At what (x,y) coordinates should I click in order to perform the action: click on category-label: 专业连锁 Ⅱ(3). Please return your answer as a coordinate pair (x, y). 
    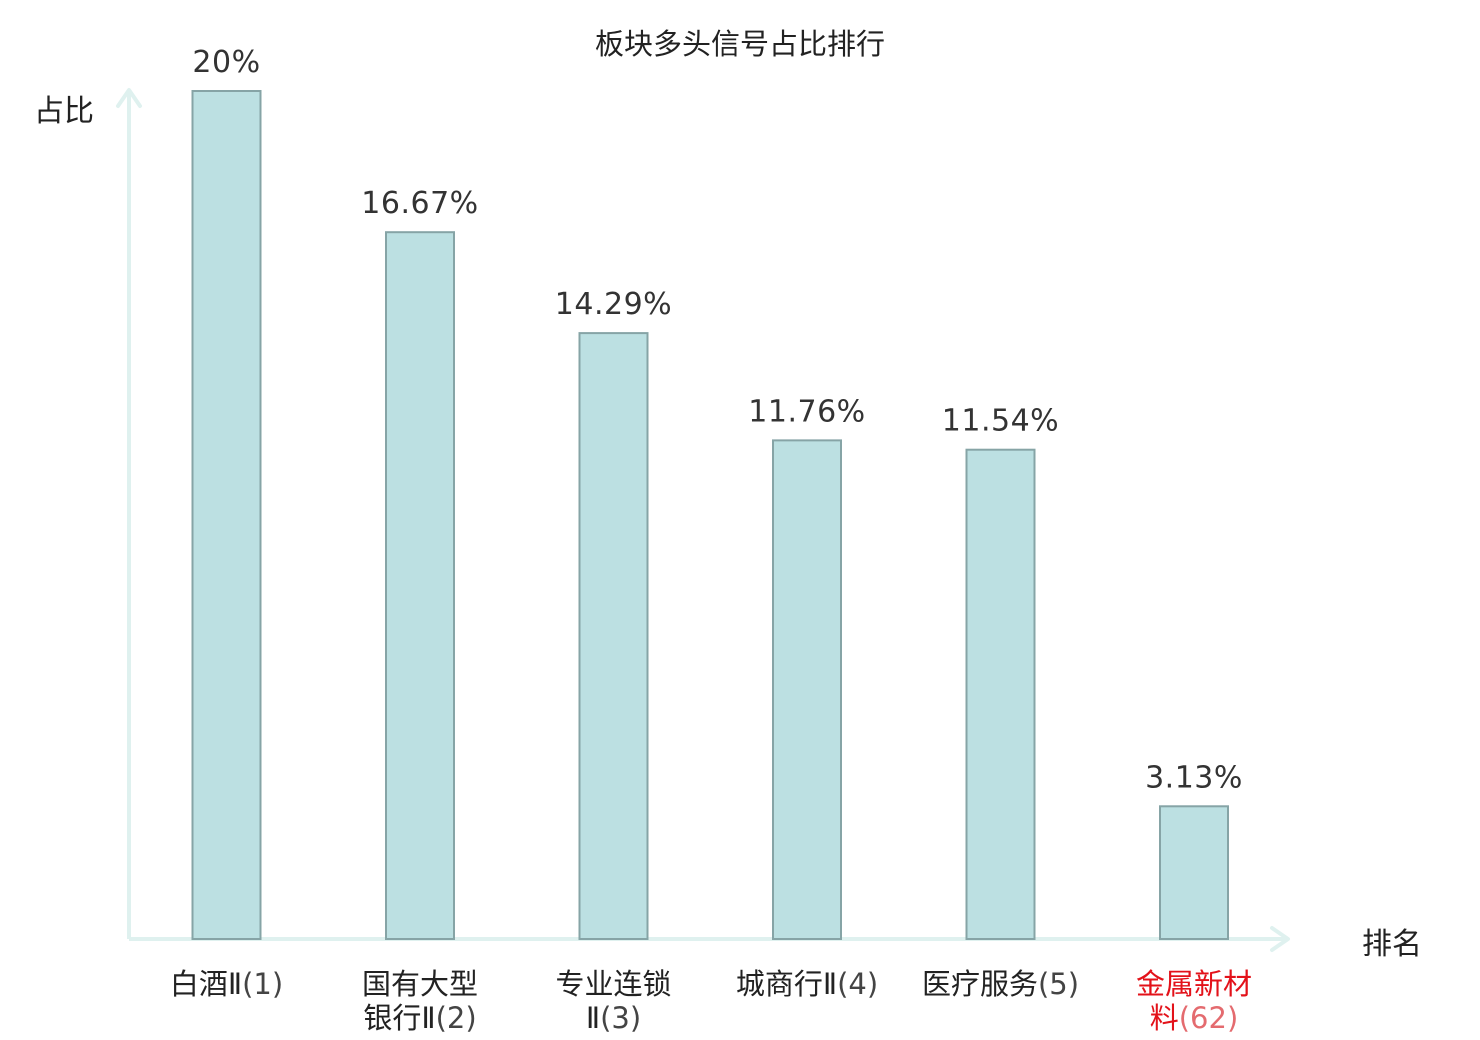
    Looking at the image, I should click on (613, 1001).